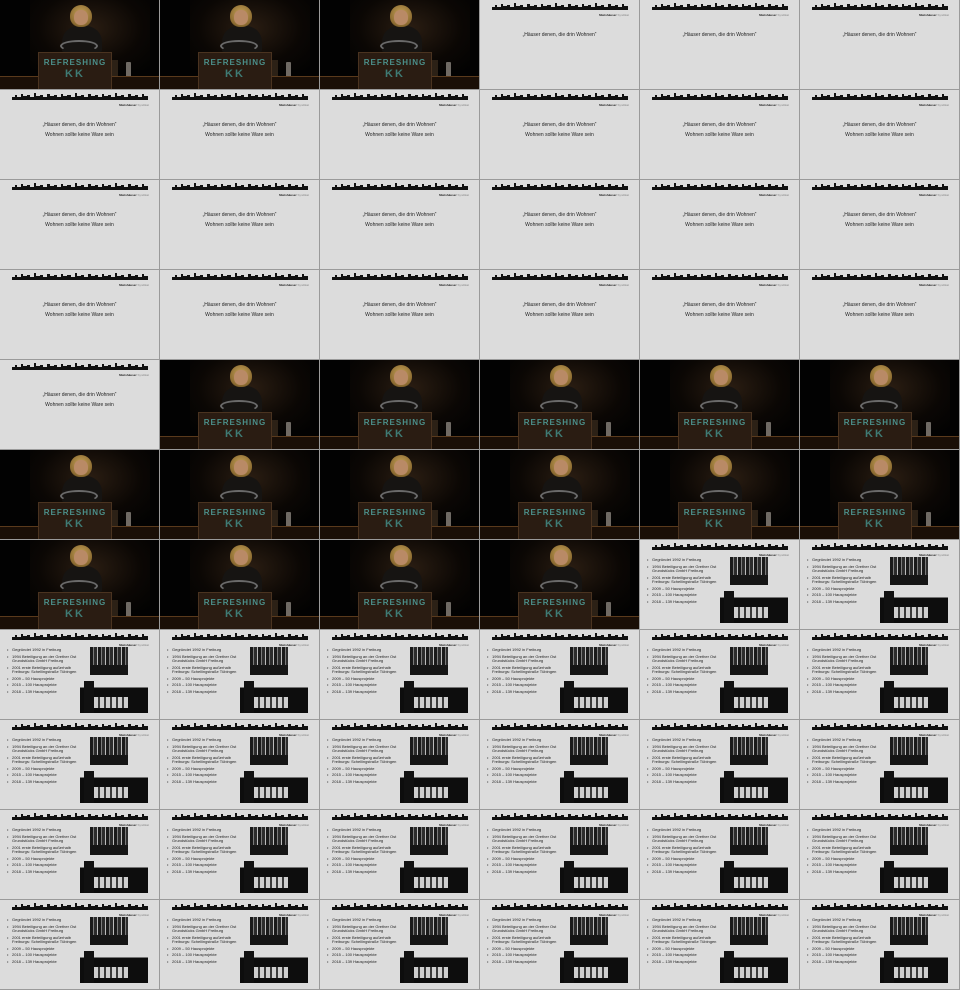 This screenshot has height=990, width=960. What do you see at coordinates (768, 429) in the screenshot?
I see `water-bottle` at bounding box center [768, 429].